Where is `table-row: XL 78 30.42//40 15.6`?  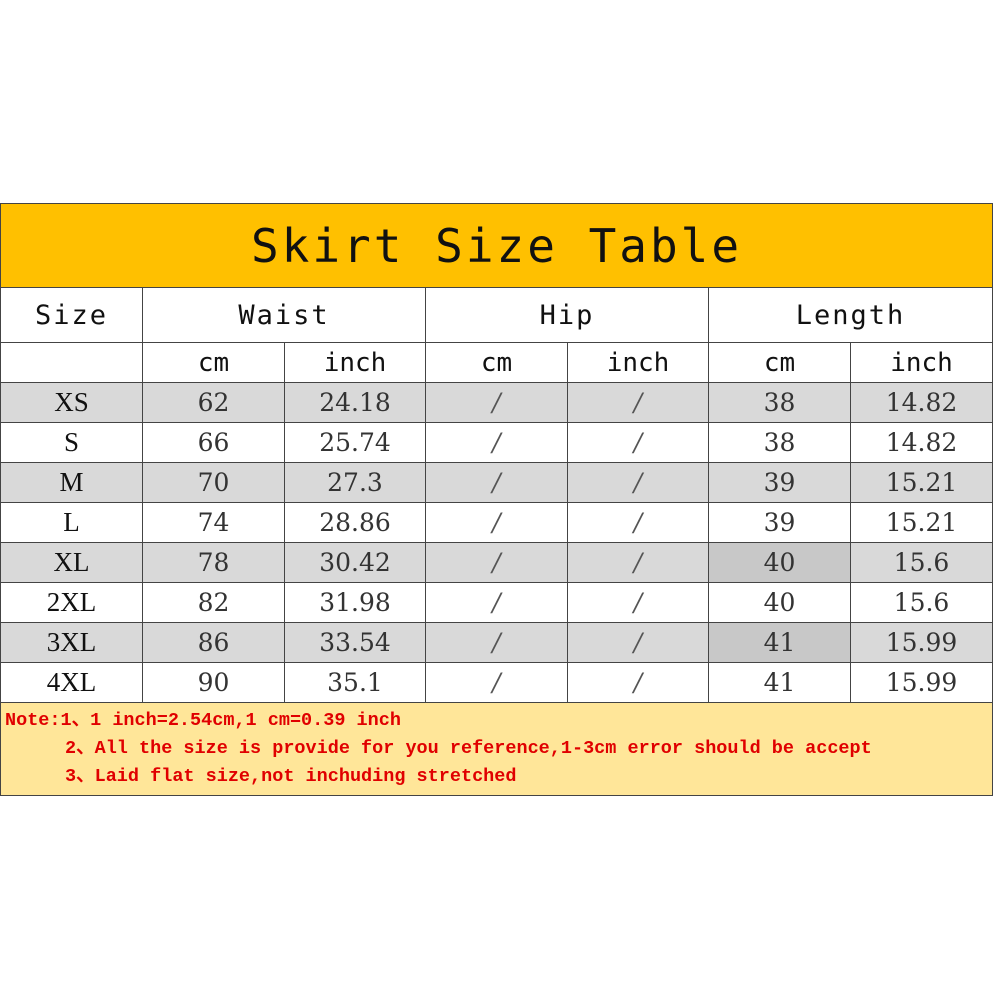 table-row: XL 78 30.42//40 15.6 is located at coordinates (497, 562).